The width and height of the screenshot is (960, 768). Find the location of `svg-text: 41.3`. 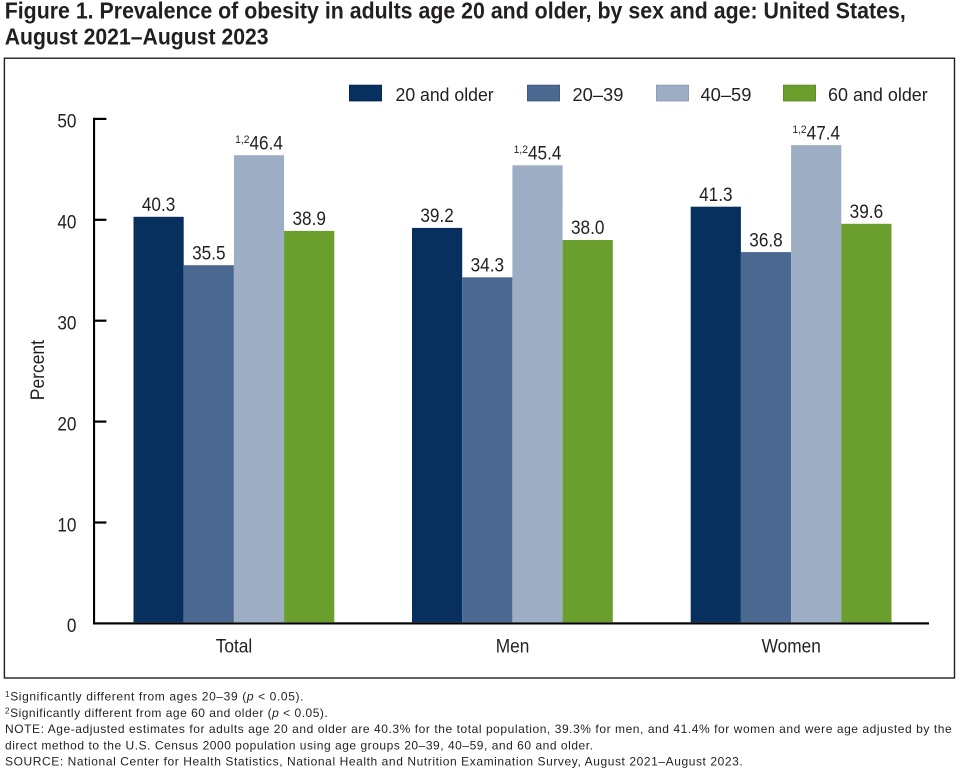

svg-text: 41.3 is located at coordinates (715, 194).